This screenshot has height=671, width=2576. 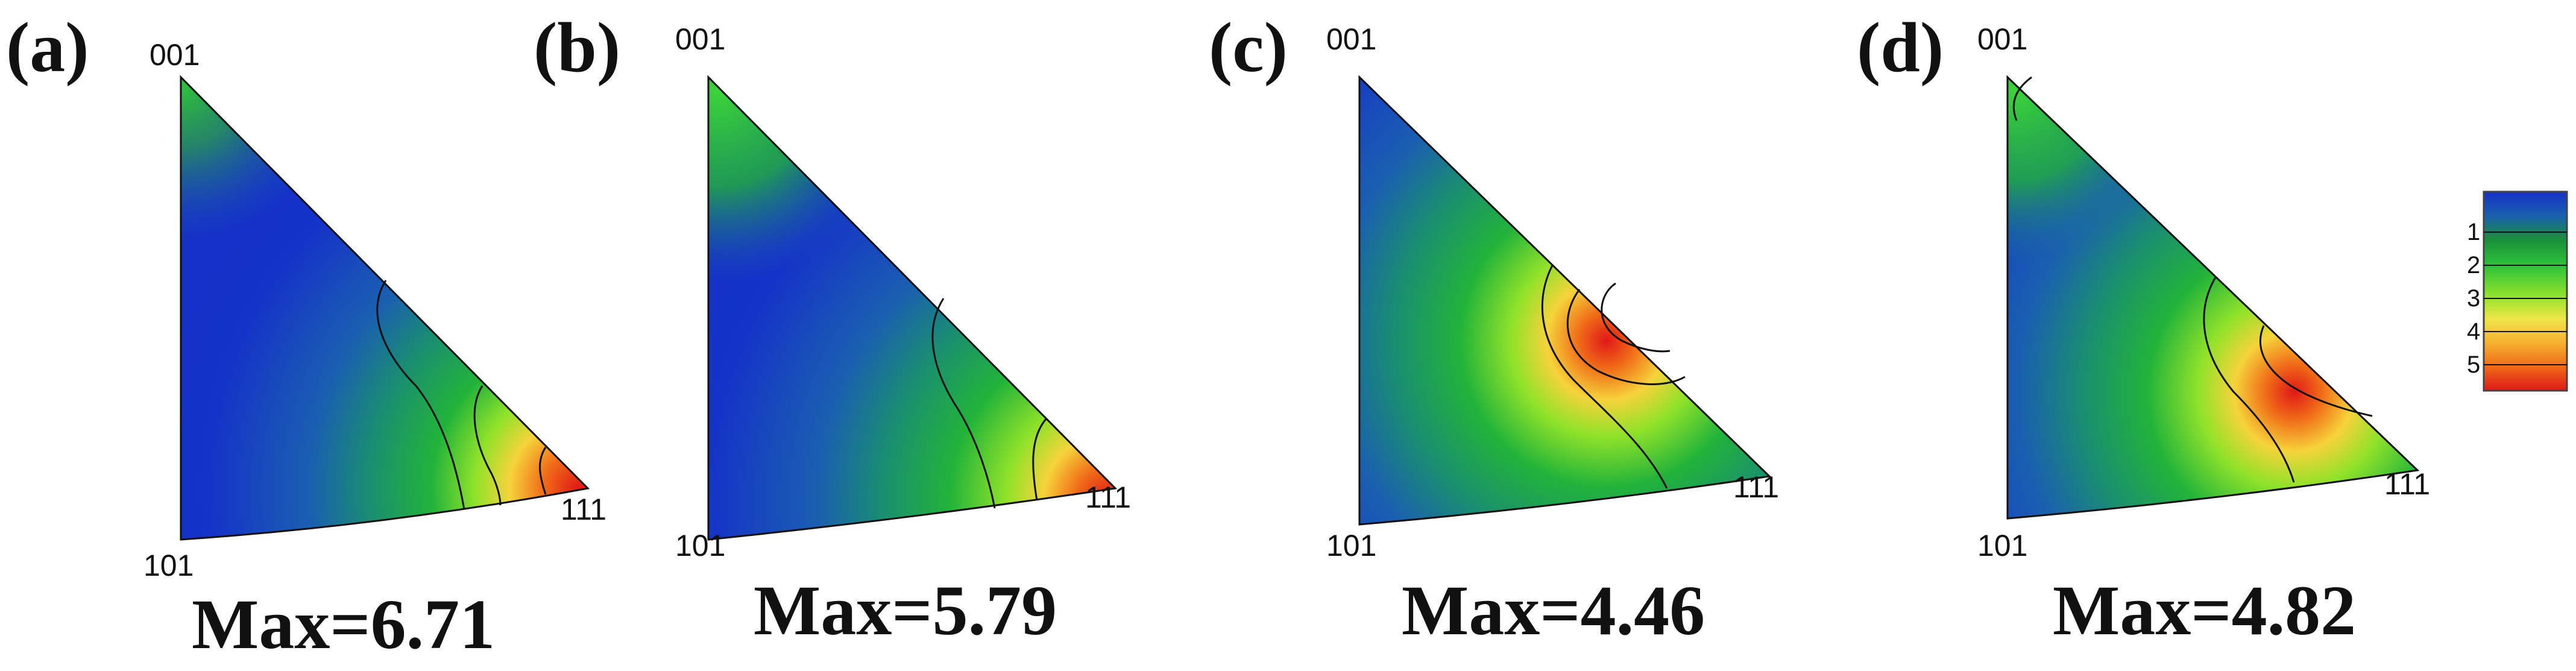 I want to click on panel-letter: (d), so click(x=1900, y=47).